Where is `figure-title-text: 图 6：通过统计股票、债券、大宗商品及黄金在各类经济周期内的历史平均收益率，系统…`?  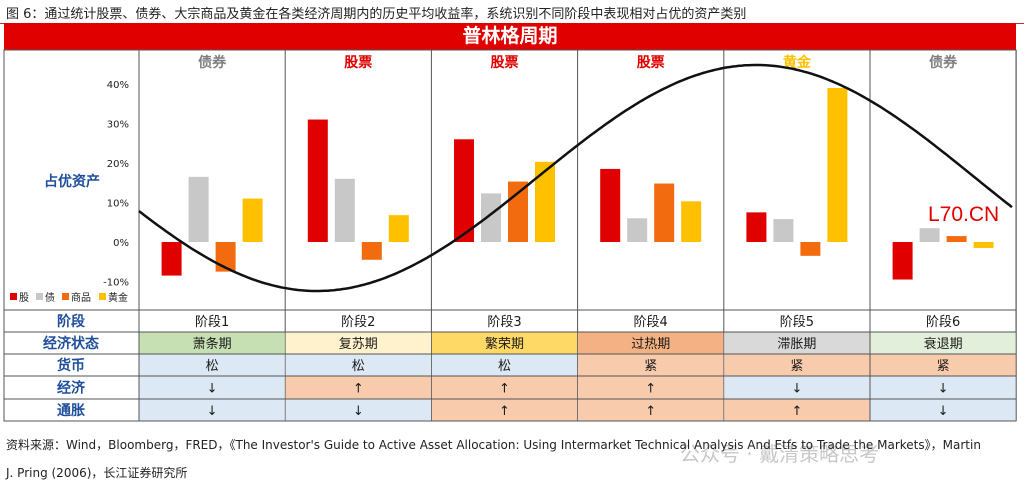 figure-title-text: 图 6：通过统计股票、债券、大宗商品及黄金在各类经济周期内的历史平均收益率，系统… is located at coordinates (376, 14).